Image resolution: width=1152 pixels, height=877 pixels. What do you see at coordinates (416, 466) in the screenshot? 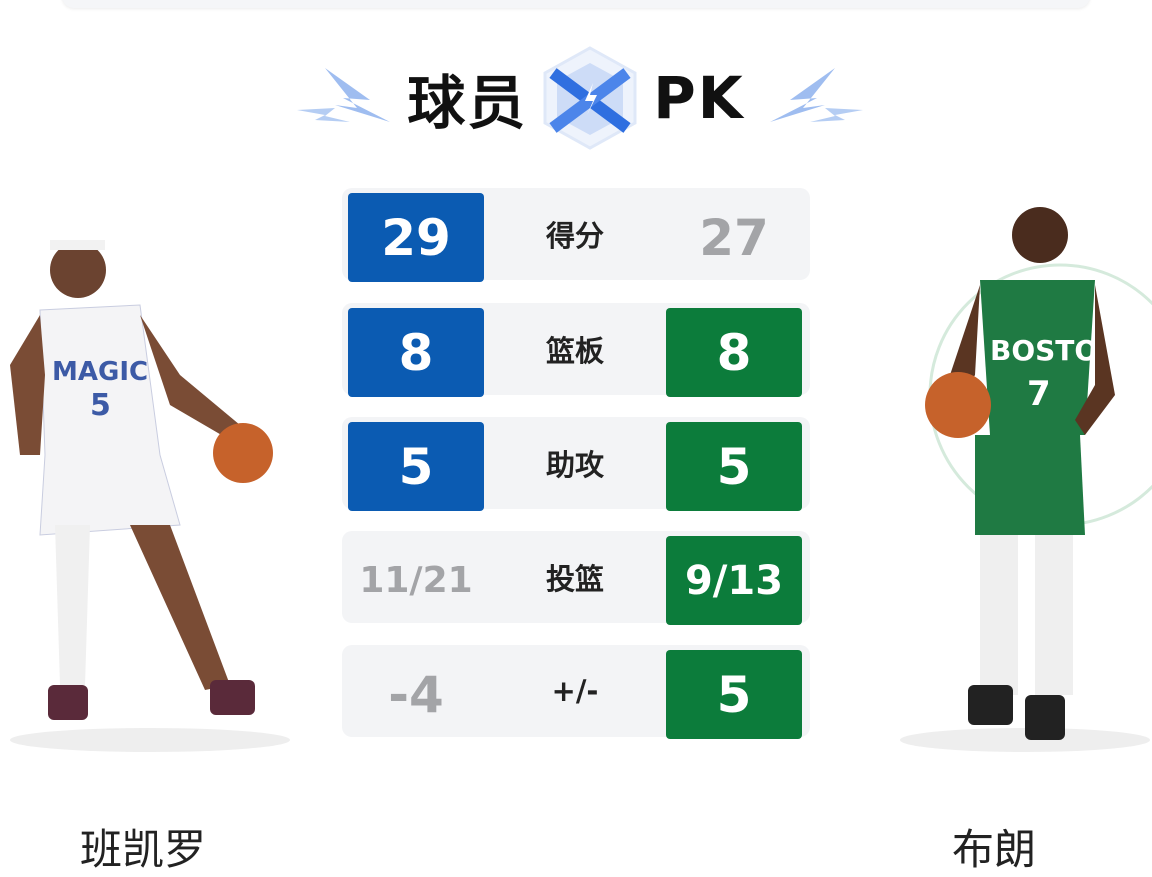
I see `left-assists: 5` at bounding box center [416, 466].